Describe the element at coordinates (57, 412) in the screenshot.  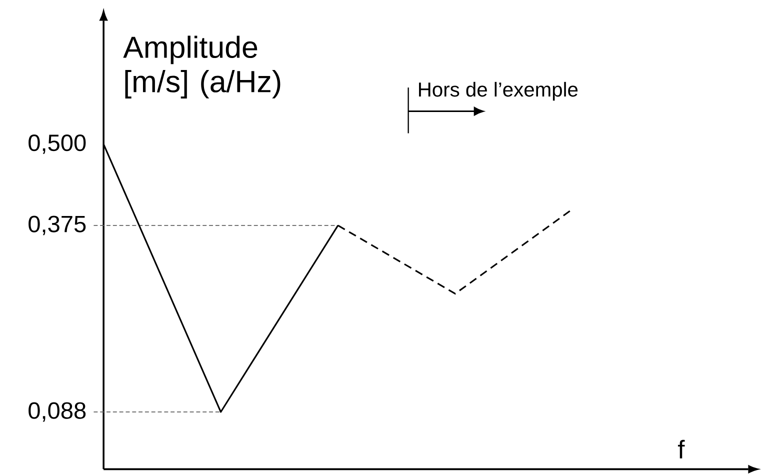
I see `y-tick-label: 0,088` at that location.